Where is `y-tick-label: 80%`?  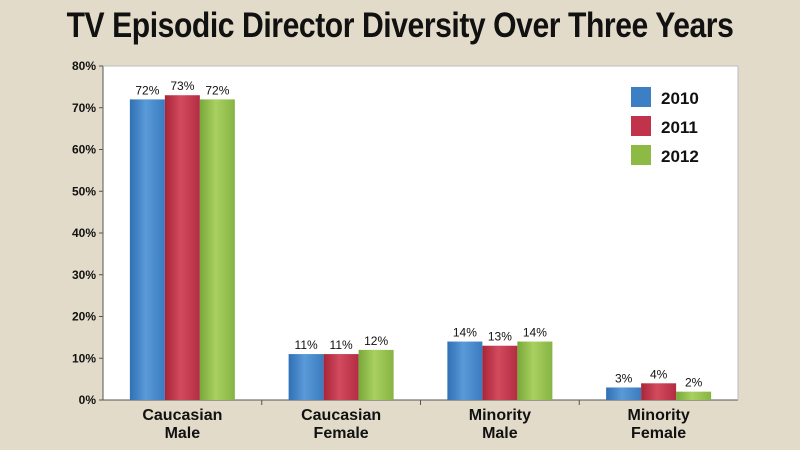 y-tick-label: 80% is located at coordinates (84, 66).